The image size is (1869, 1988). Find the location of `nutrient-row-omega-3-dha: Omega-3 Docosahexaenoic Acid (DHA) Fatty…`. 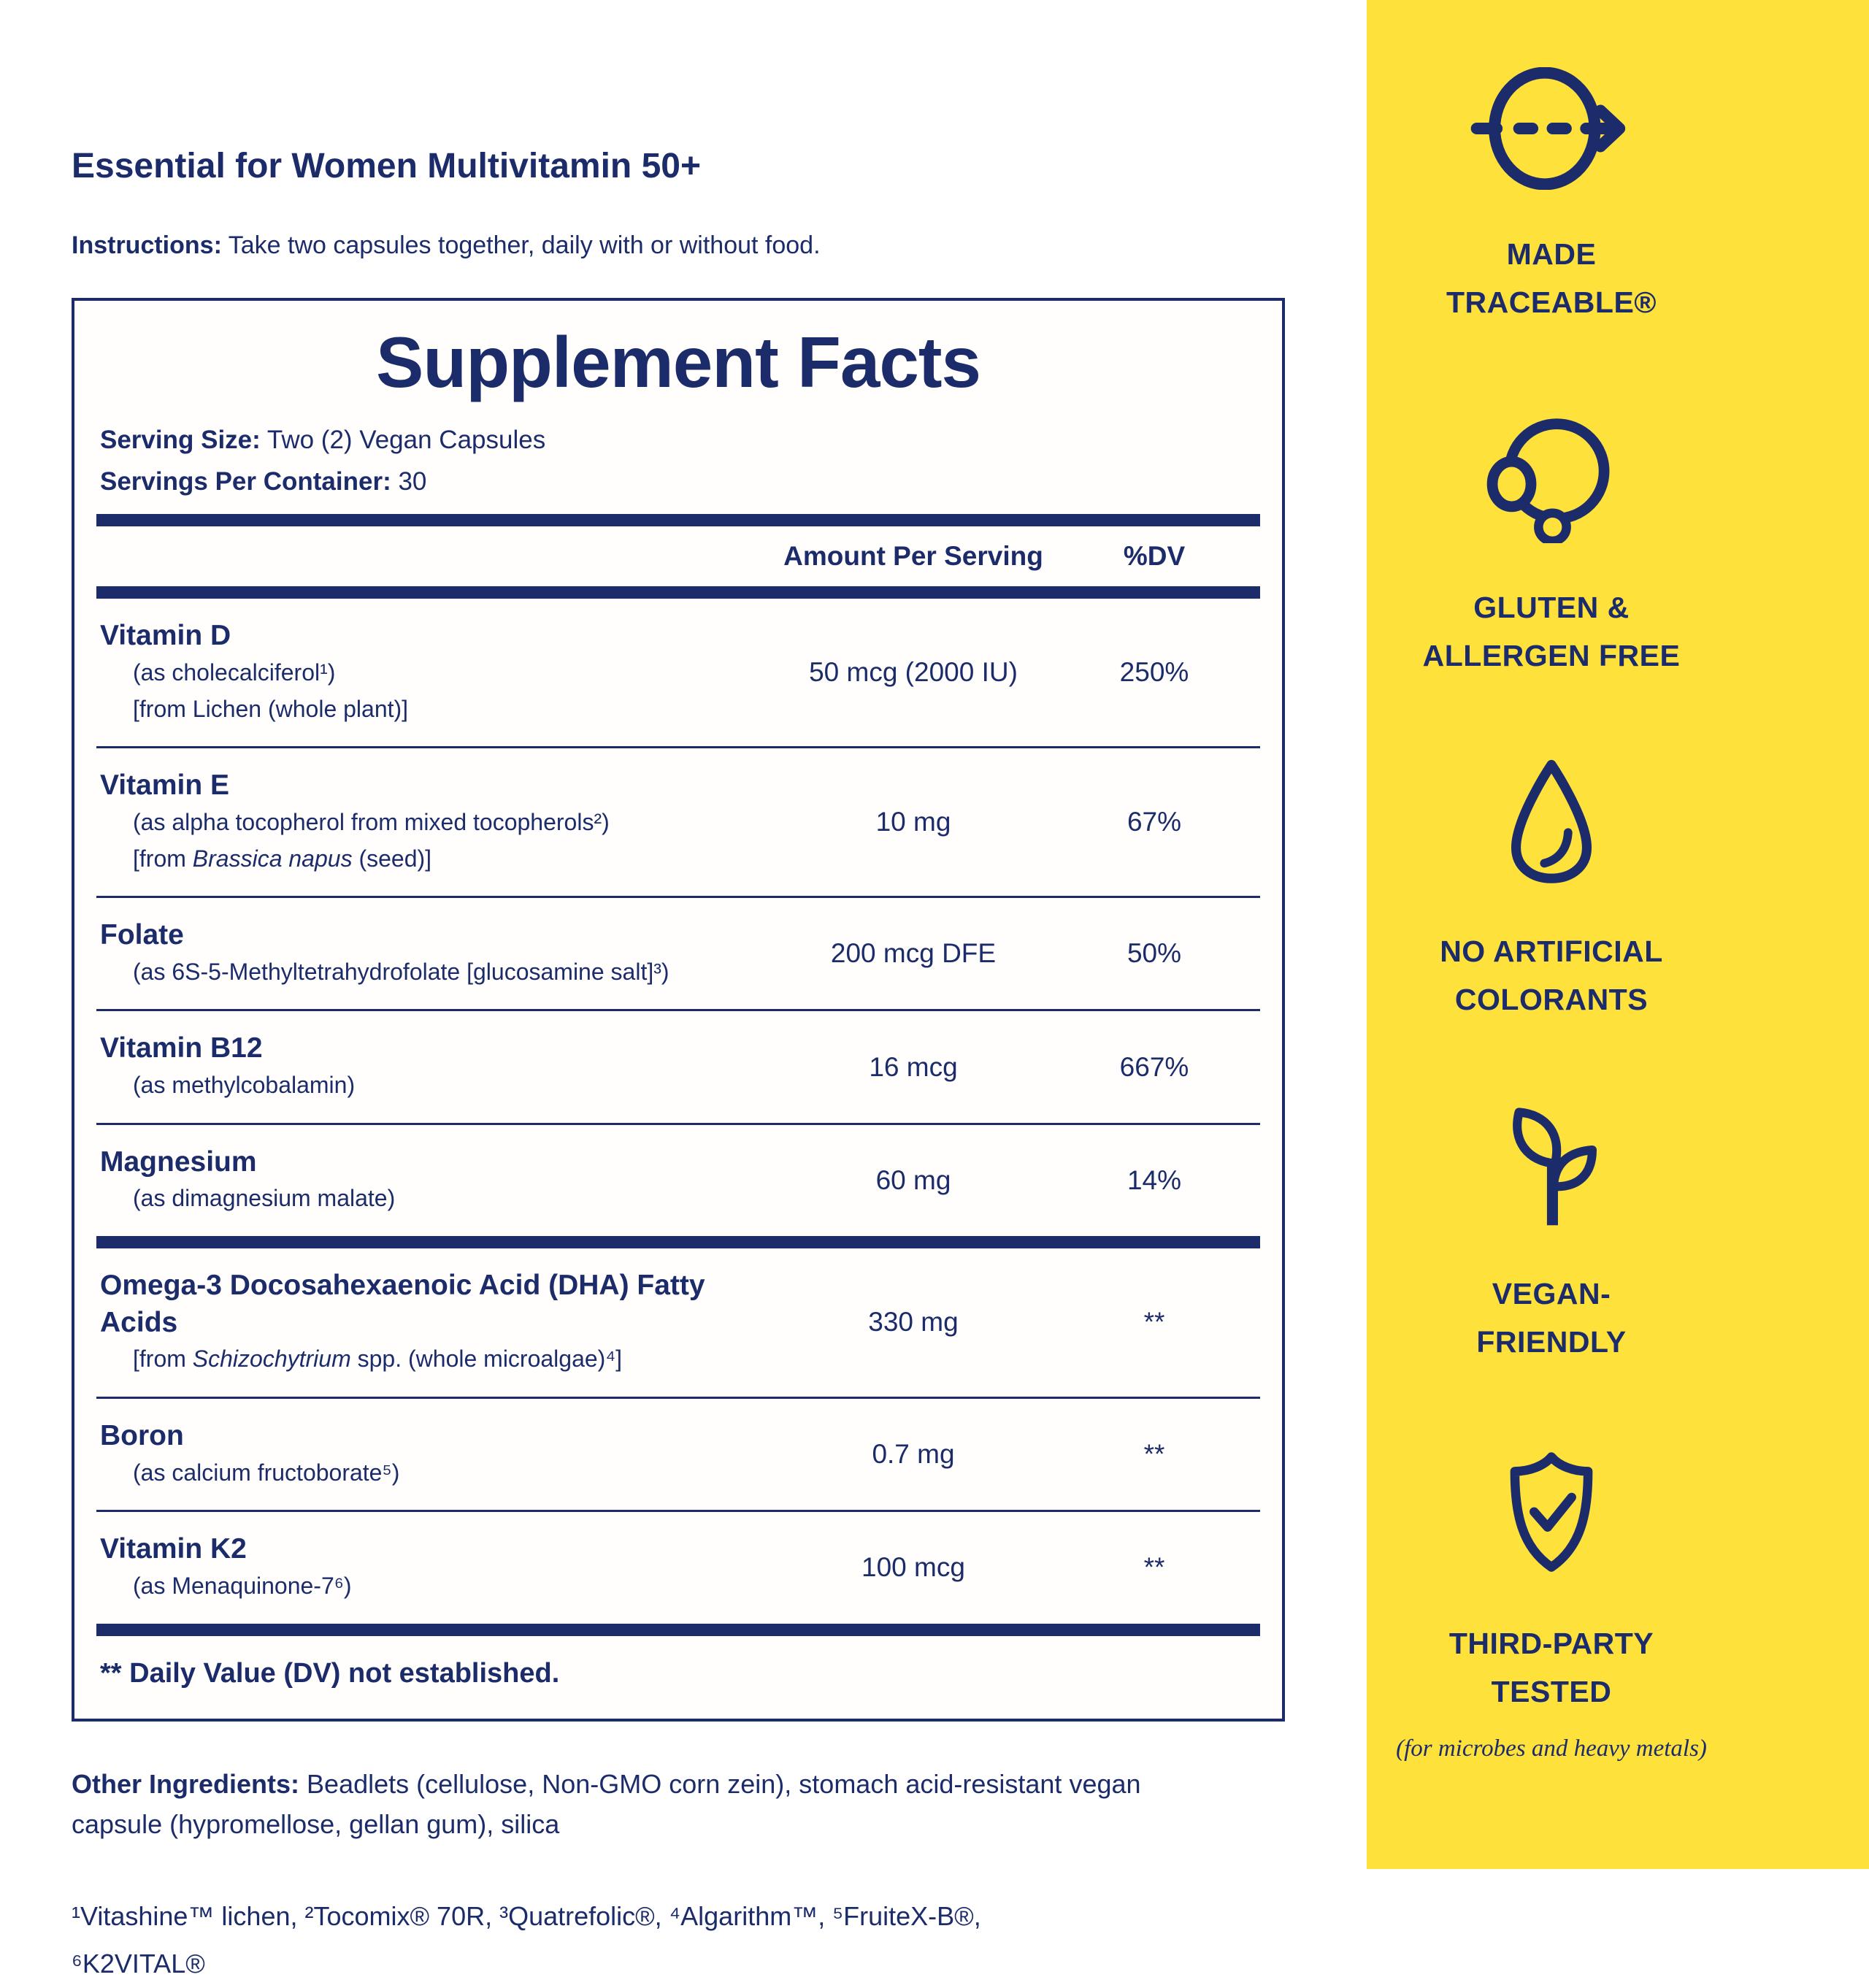

nutrient-row-omega-3-dha: Omega-3 Docosahexaenoic Acid (DHA) Fatty… is located at coordinates (678, 1322).